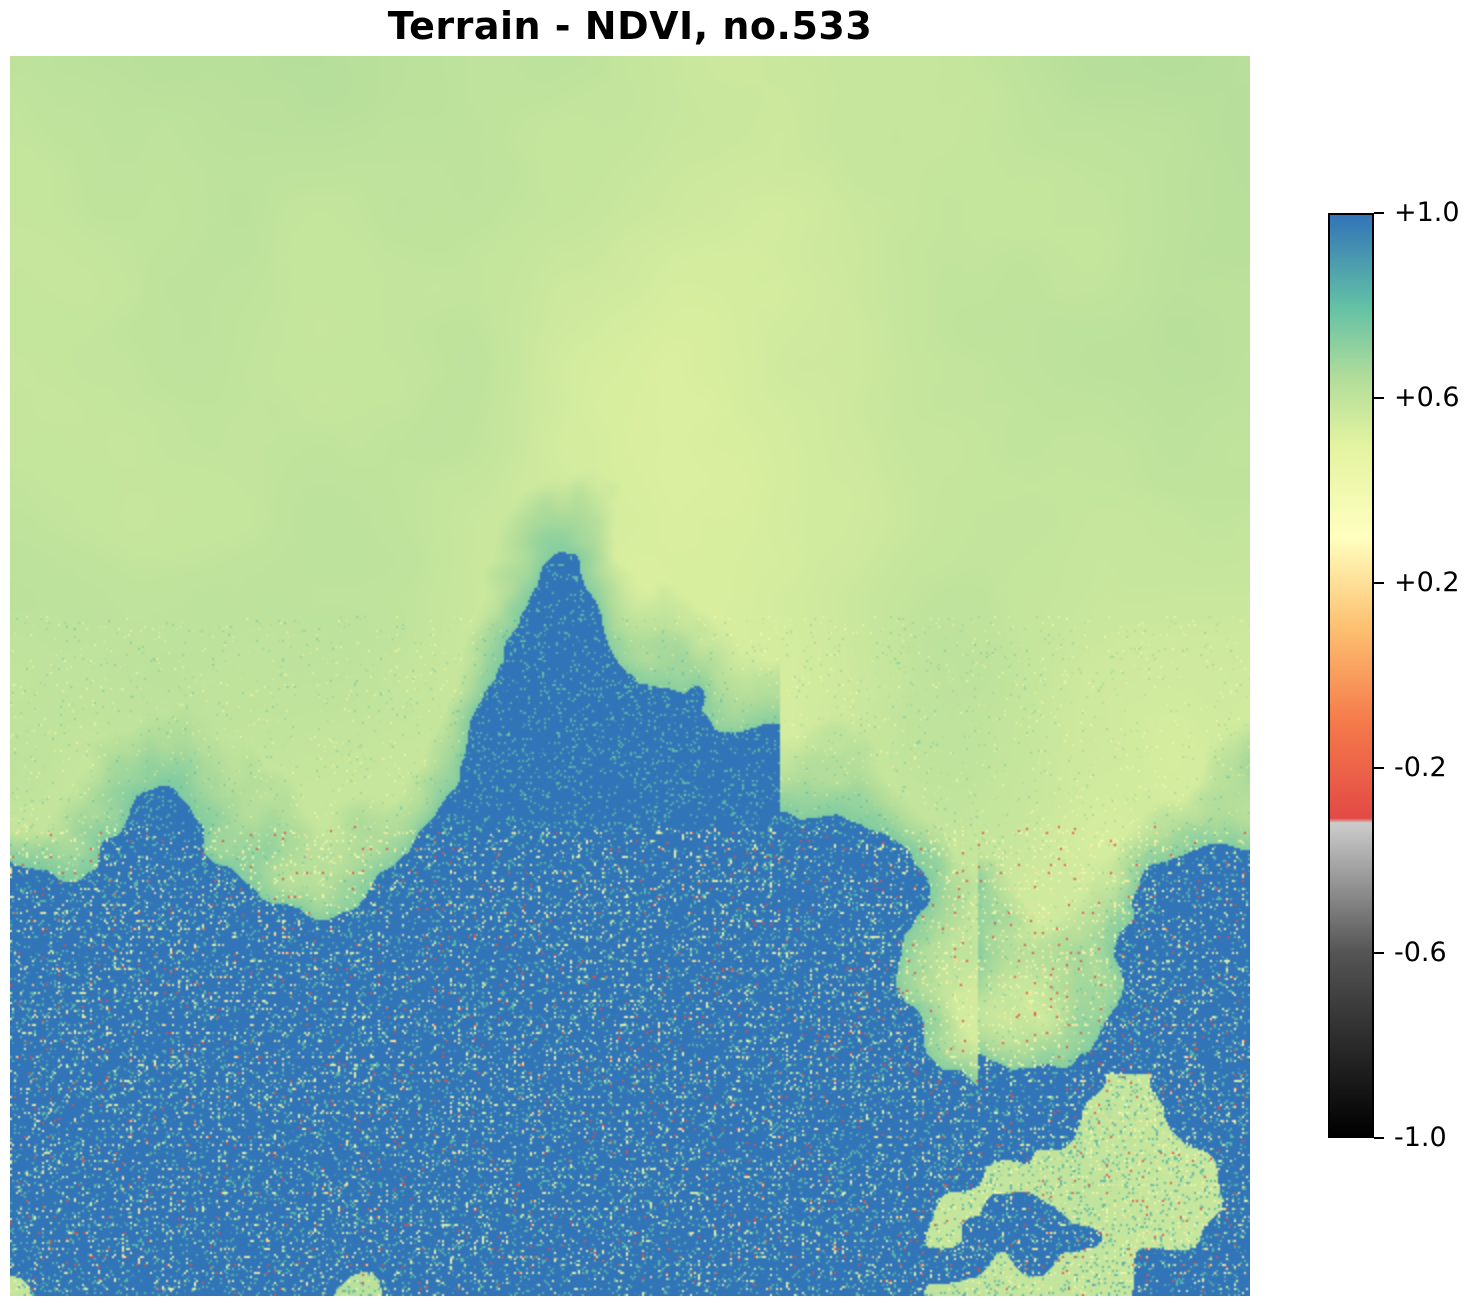  I want to click on colorbar-tick-label: +0.2, so click(1427, 582).